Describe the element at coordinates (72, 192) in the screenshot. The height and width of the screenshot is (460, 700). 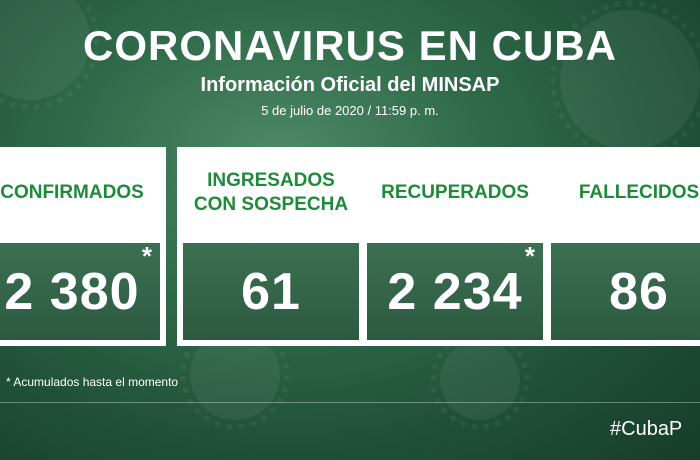
I see `card-label: CONFIRMADOS` at that location.